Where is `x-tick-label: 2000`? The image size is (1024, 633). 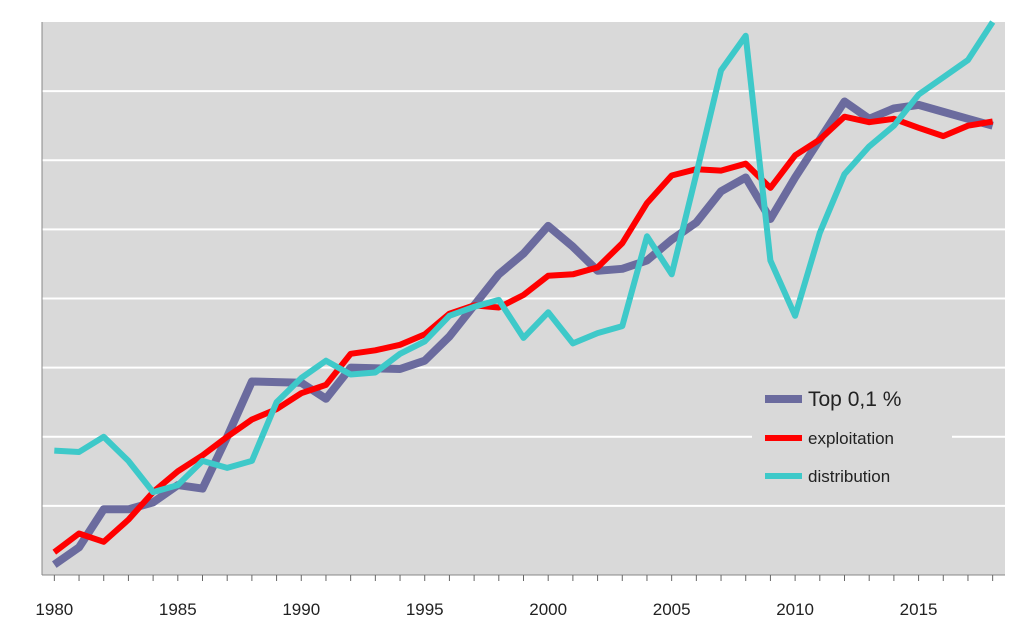 x-tick-label: 2000 is located at coordinates (548, 609).